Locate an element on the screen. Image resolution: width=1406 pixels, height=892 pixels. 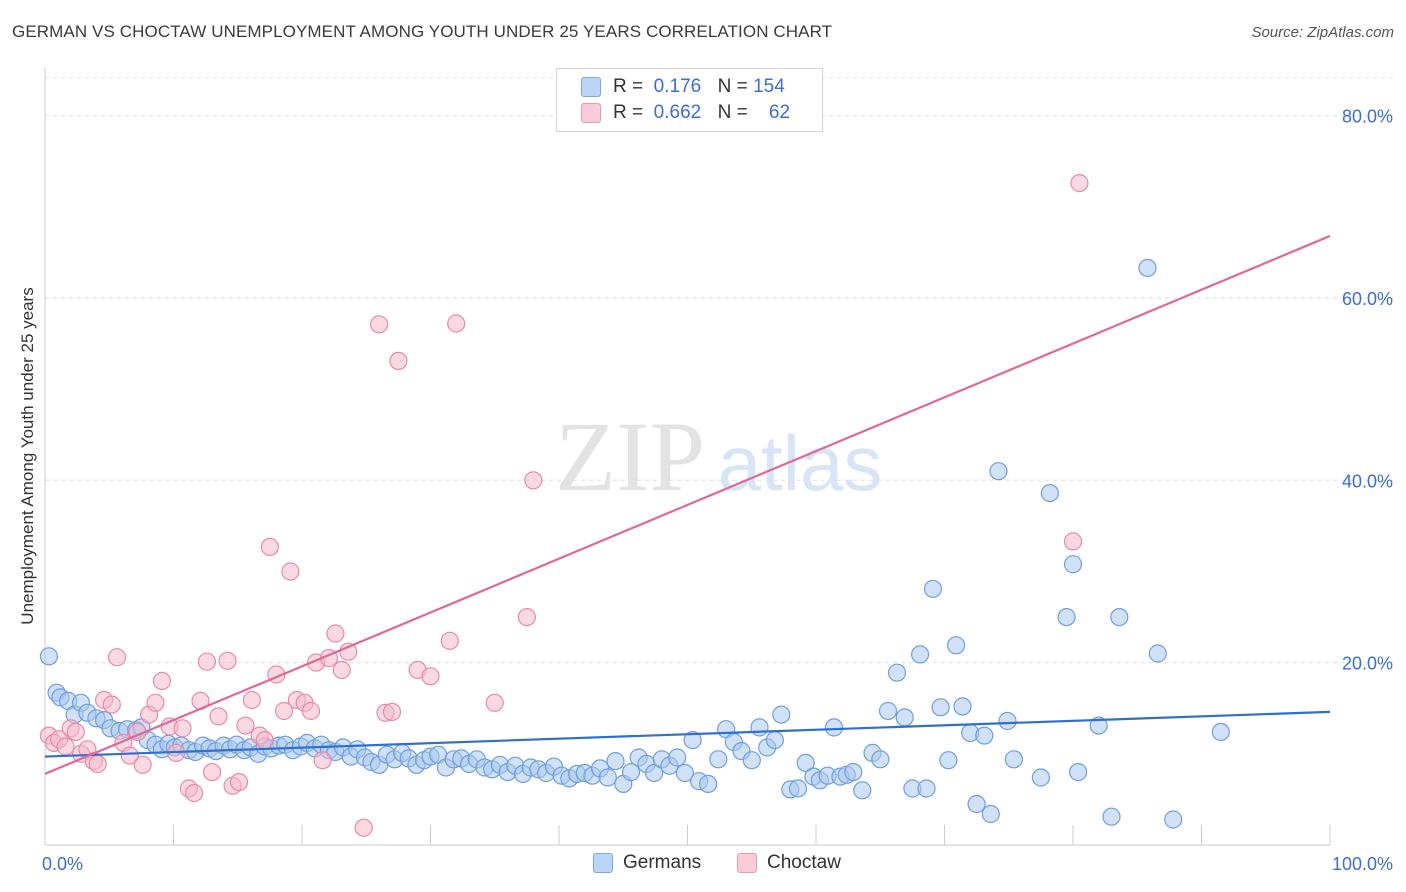
series-swatch-germans is located at coordinates (603, 863).